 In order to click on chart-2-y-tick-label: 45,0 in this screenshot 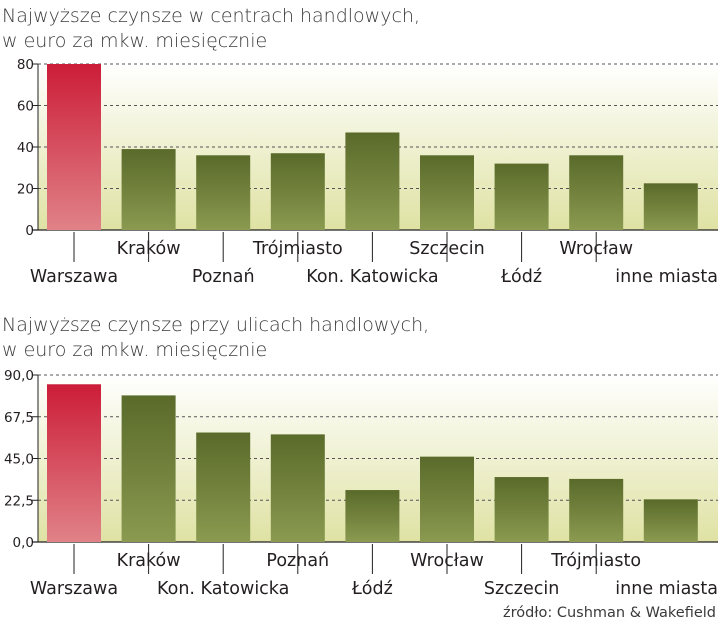, I will do `click(19, 460)`.